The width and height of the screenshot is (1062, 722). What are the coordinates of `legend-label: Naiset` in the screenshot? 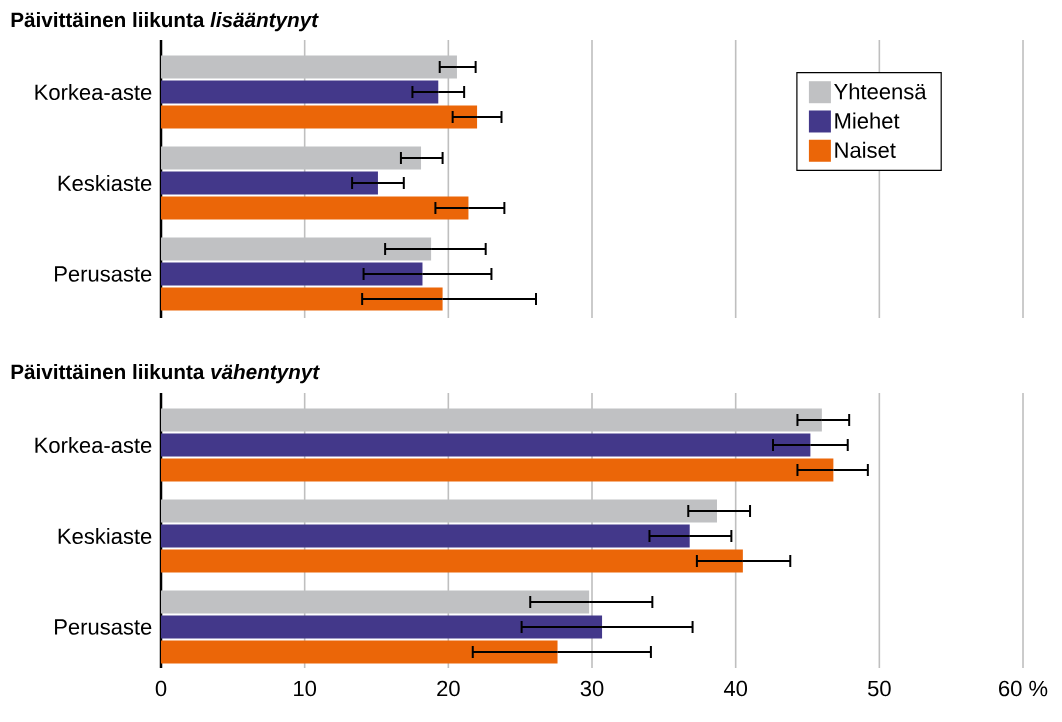 It's located at (865, 149).